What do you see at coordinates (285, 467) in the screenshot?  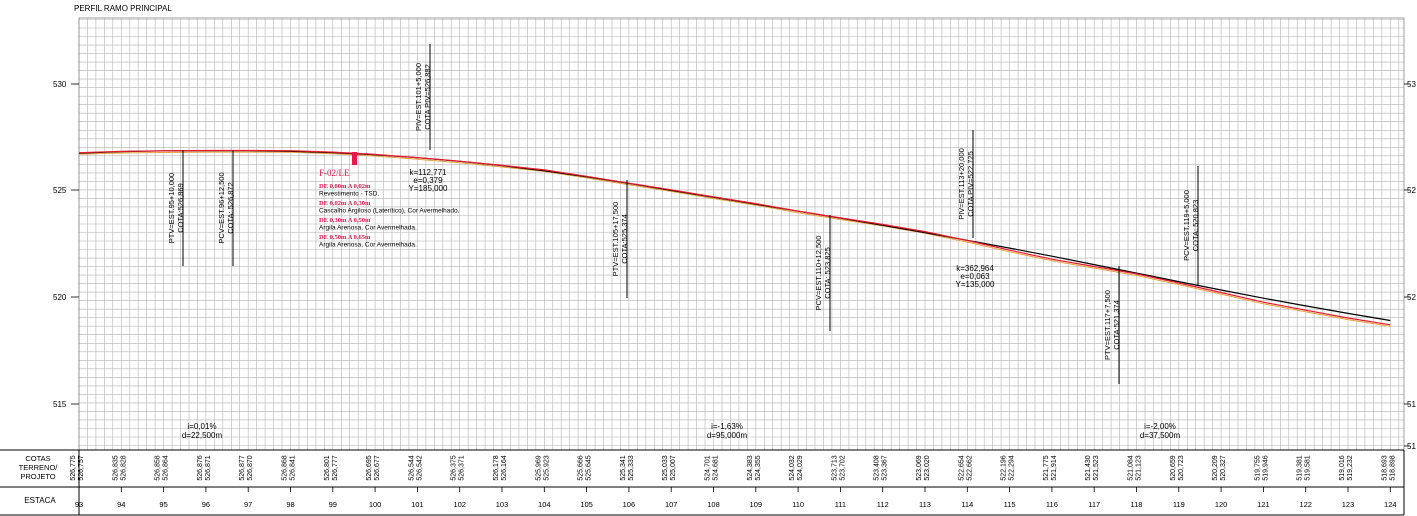 I see `cota-terreno: 526,868` at bounding box center [285, 467].